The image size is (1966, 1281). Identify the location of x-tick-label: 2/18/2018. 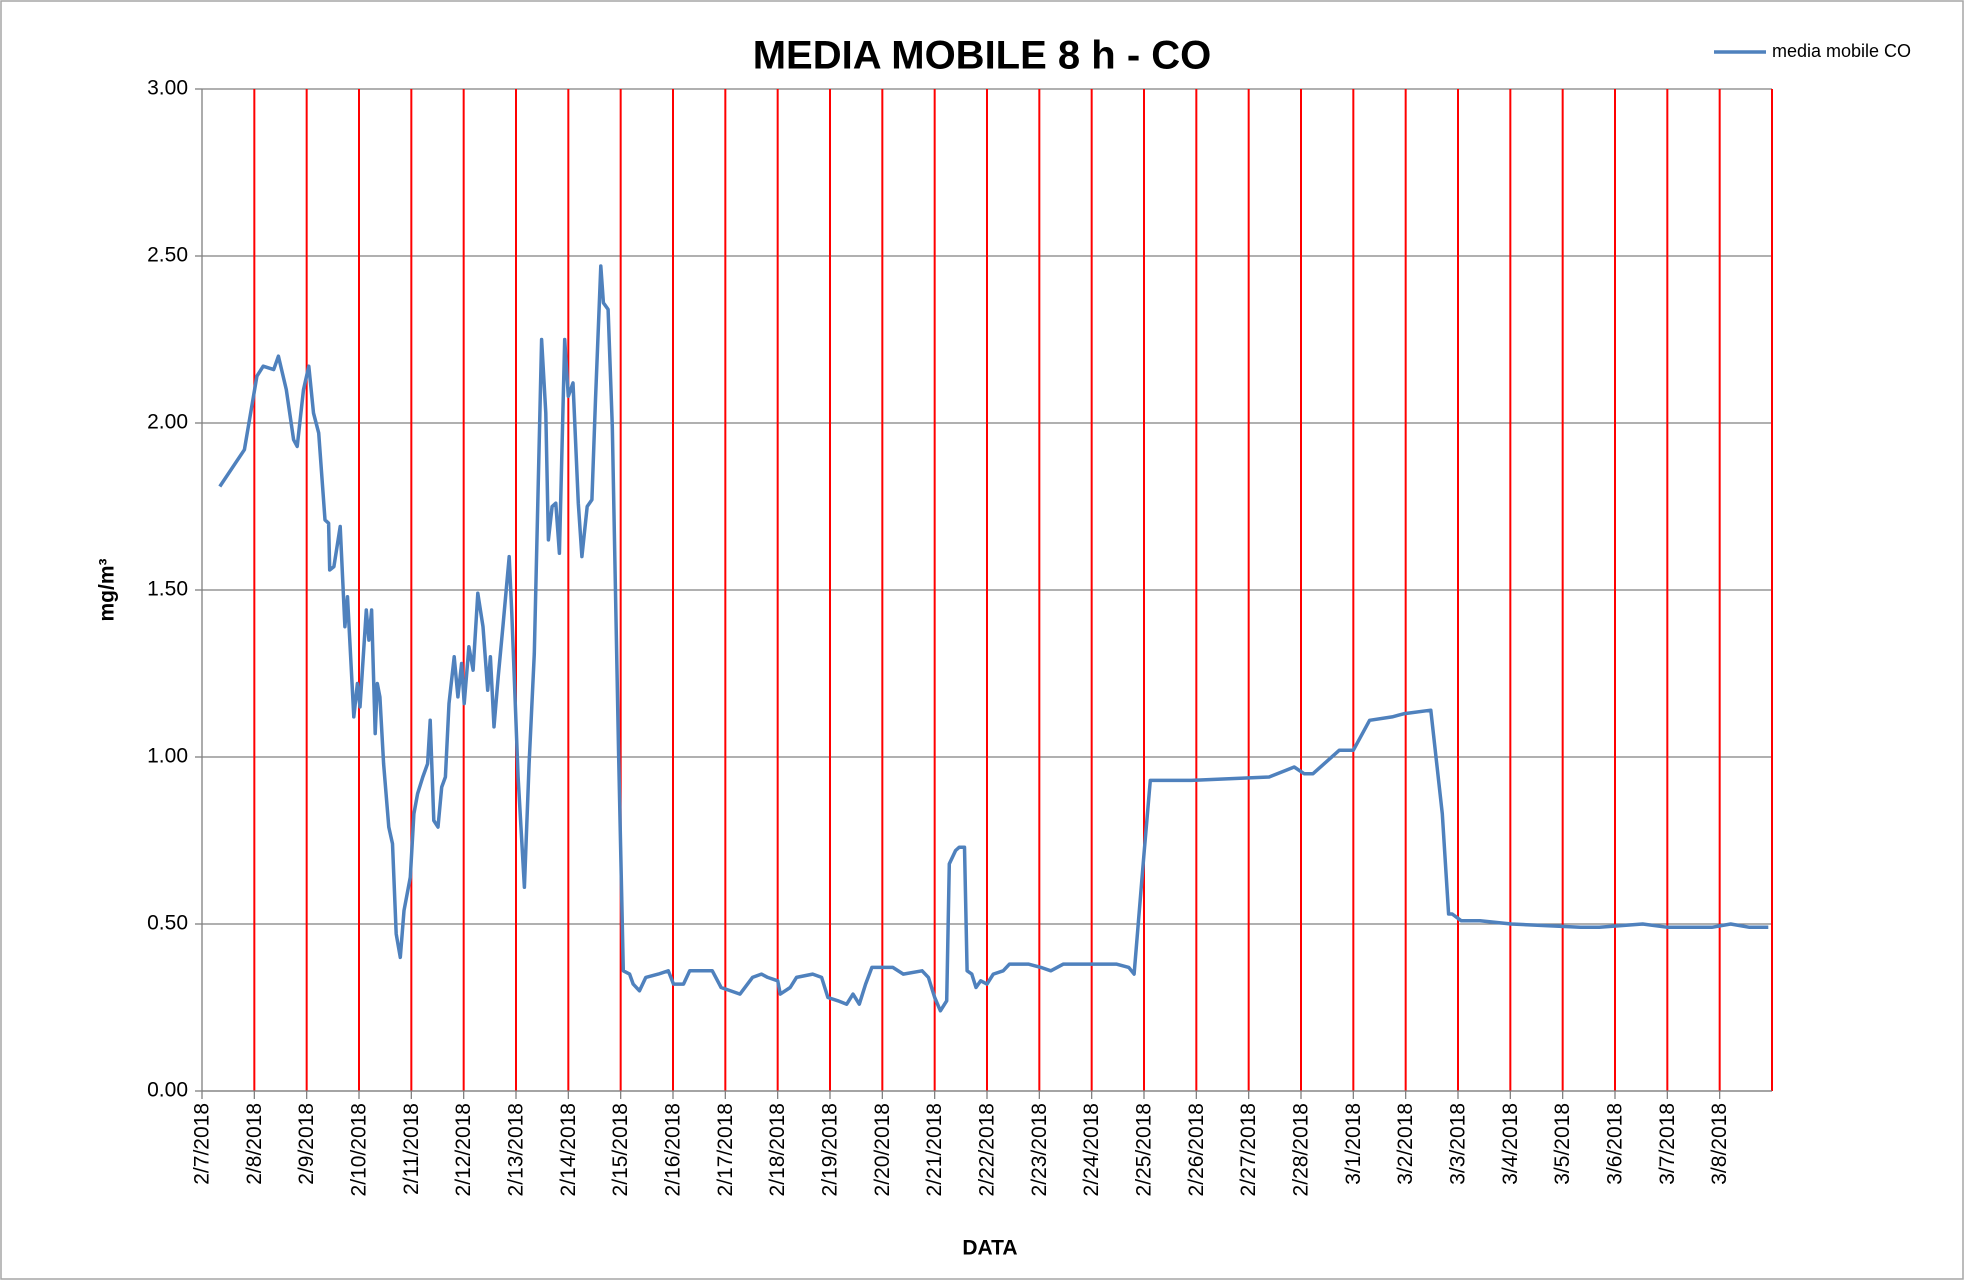
(777, 1149).